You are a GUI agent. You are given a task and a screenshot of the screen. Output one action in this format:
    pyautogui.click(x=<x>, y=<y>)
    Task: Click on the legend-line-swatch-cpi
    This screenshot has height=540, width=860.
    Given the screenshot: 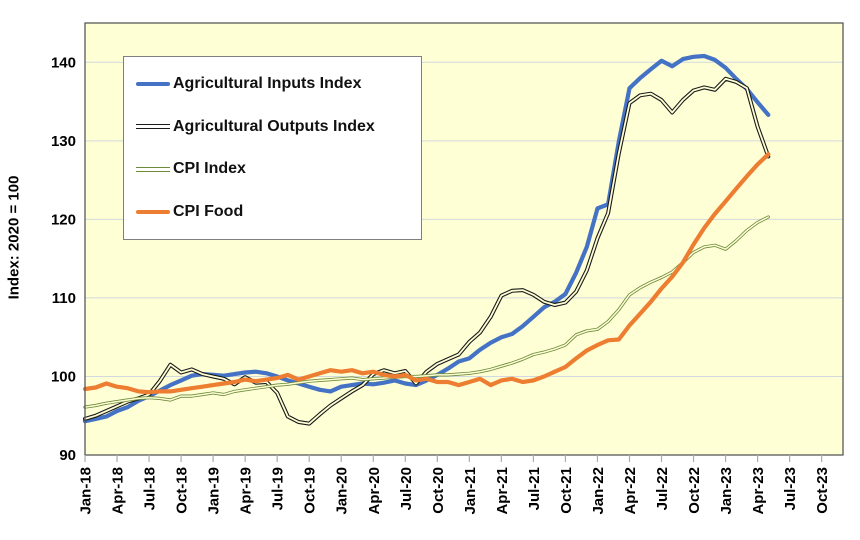 What is the action you would take?
    pyautogui.click(x=153, y=169)
    